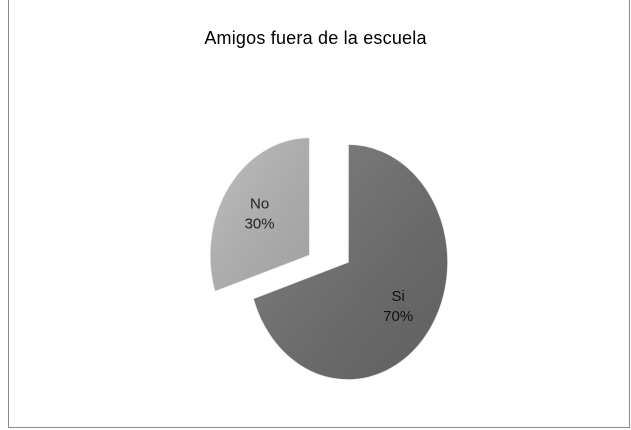  Describe the element at coordinates (259, 214) in the screenshot. I see `pie-slice-shade-no` at that location.